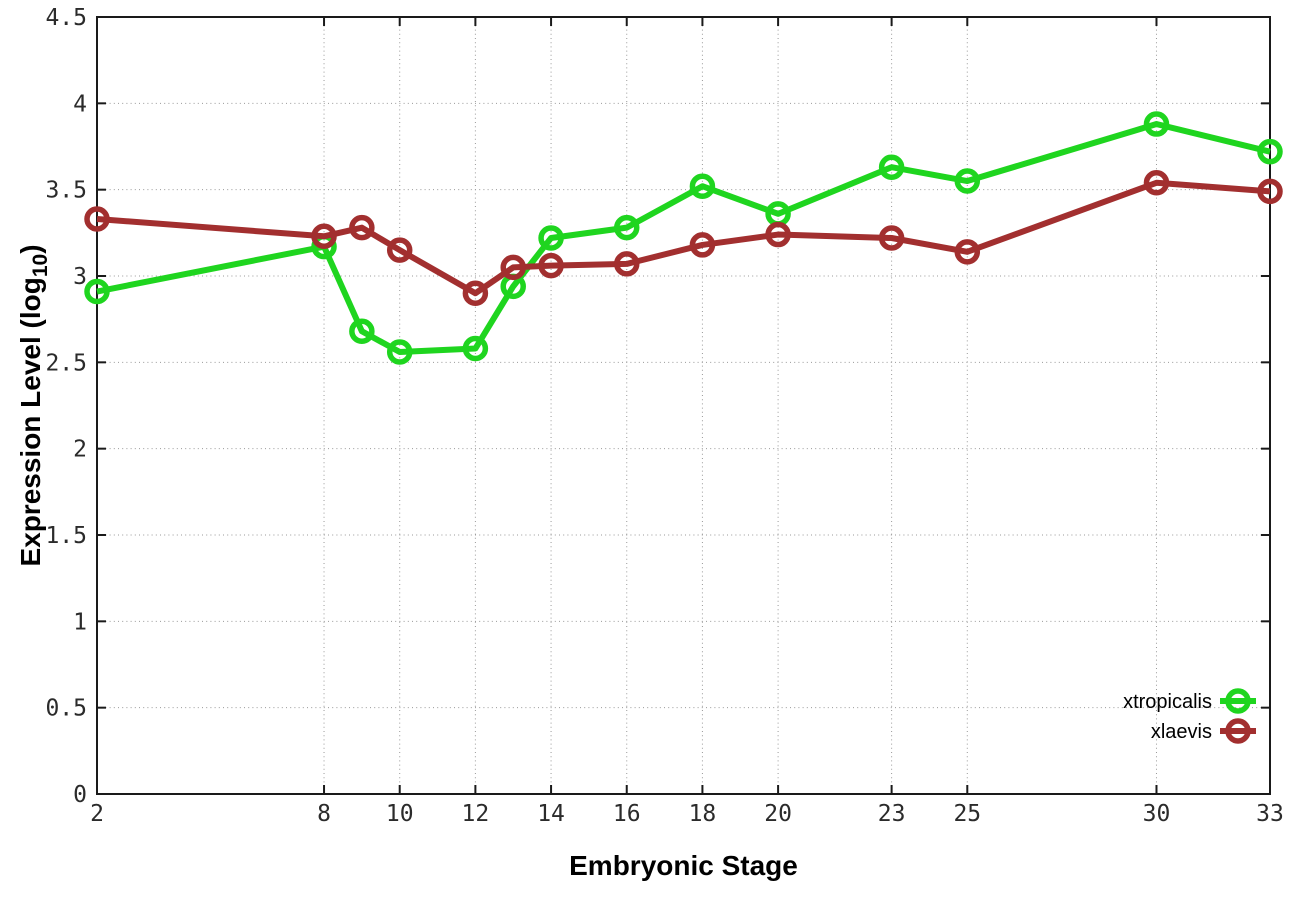 This screenshot has height=907, width=1296. I want to click on legend-marker-xlaevis, so click(1238, 731).